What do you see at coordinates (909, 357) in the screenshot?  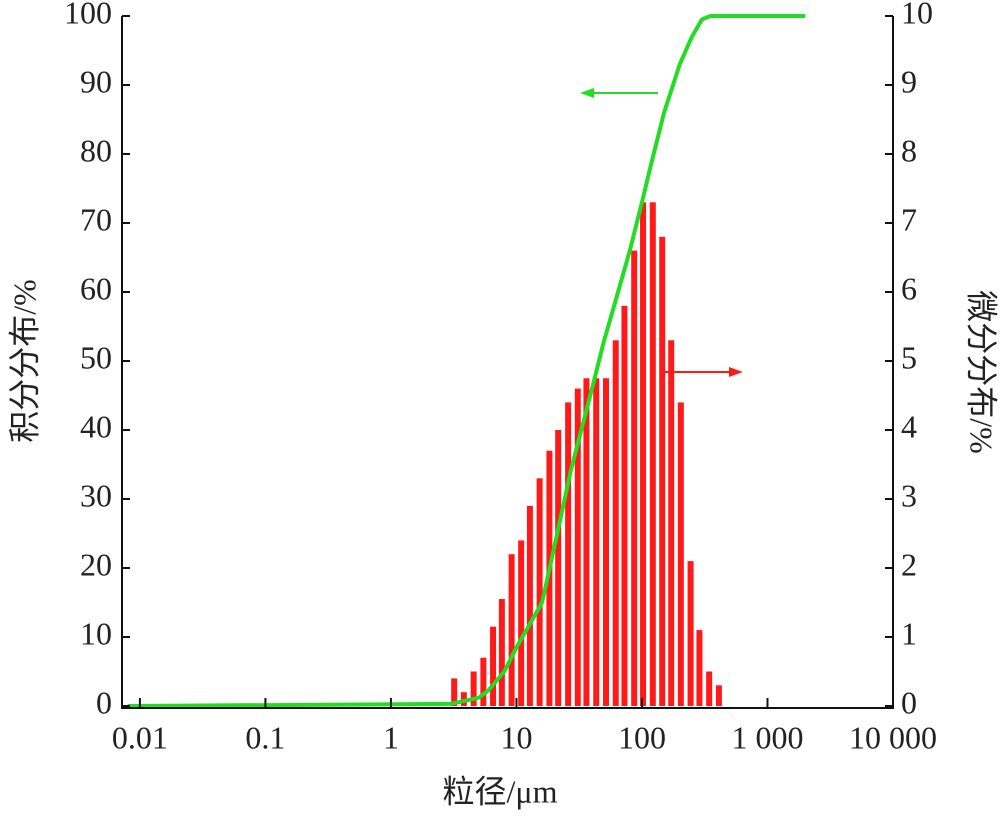 I see `y2-tick-label: 5` at bounding box center [909, 357].